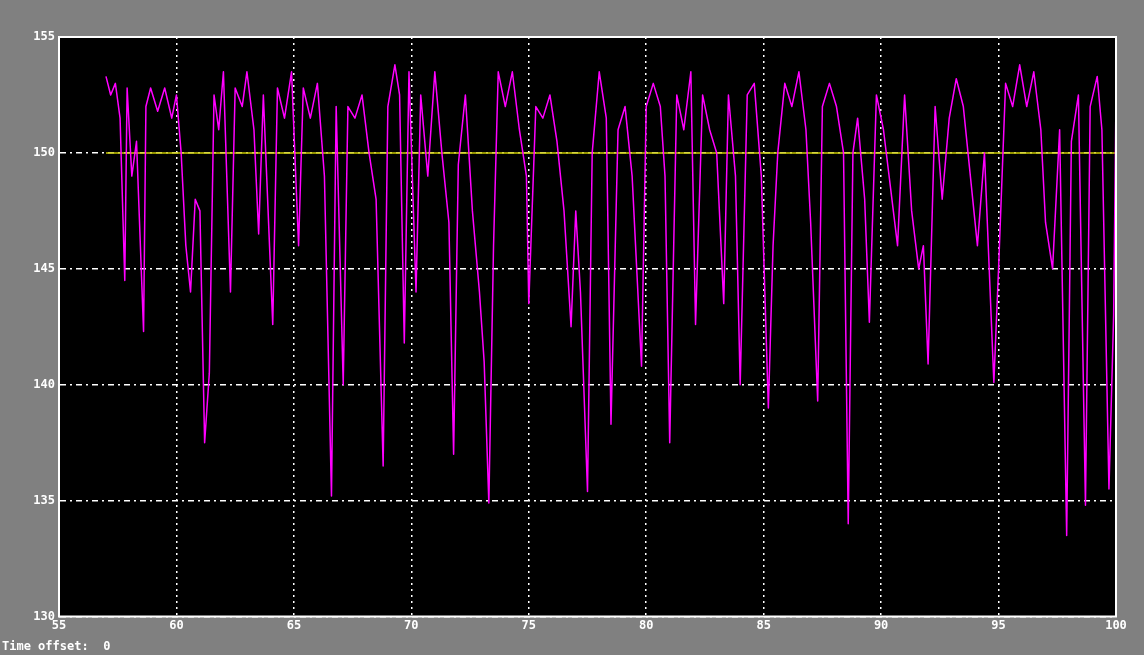  What do you see at coordinates (411, 624) in the screenshot?
I see `x-tick-label: 70` at bounding box center [411, 624].